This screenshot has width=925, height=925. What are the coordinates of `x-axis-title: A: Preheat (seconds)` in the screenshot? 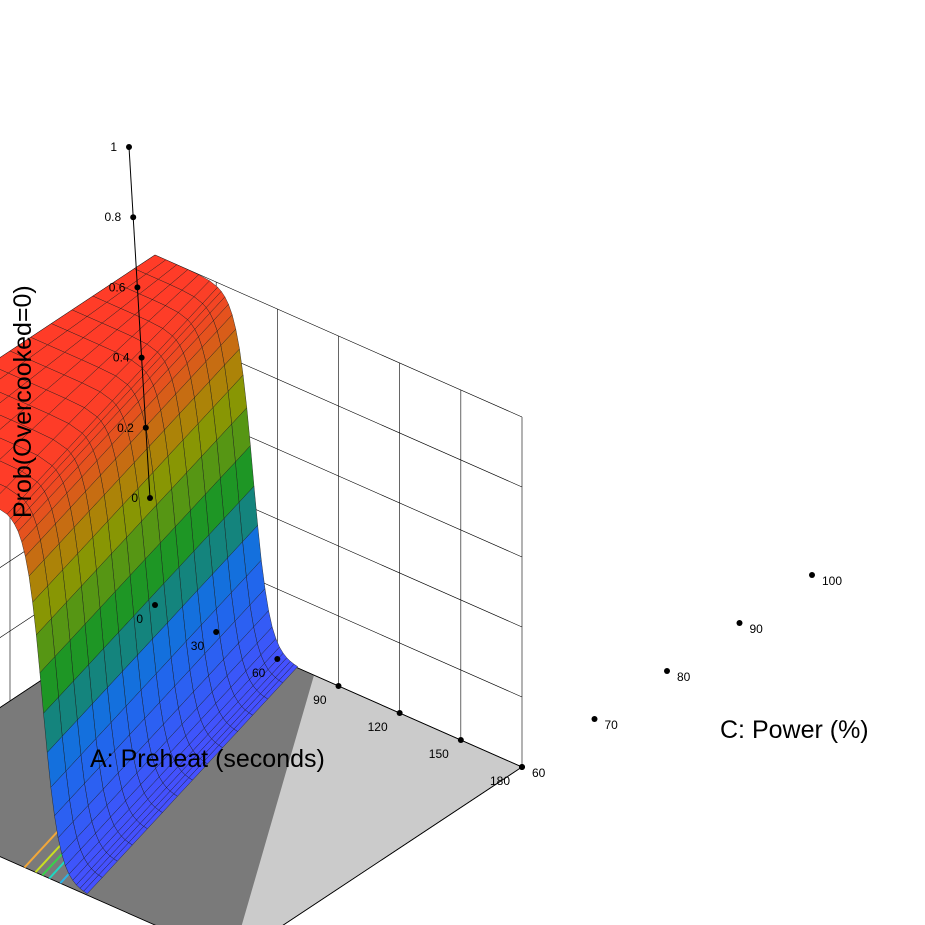 It's located at (207, 759).